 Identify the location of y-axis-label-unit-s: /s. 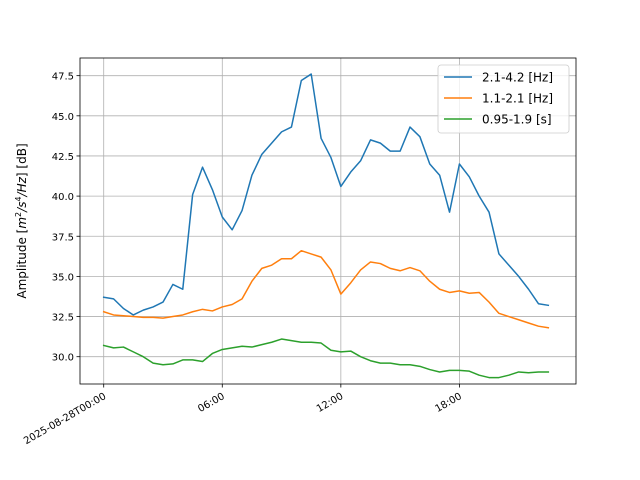
(22, 207).